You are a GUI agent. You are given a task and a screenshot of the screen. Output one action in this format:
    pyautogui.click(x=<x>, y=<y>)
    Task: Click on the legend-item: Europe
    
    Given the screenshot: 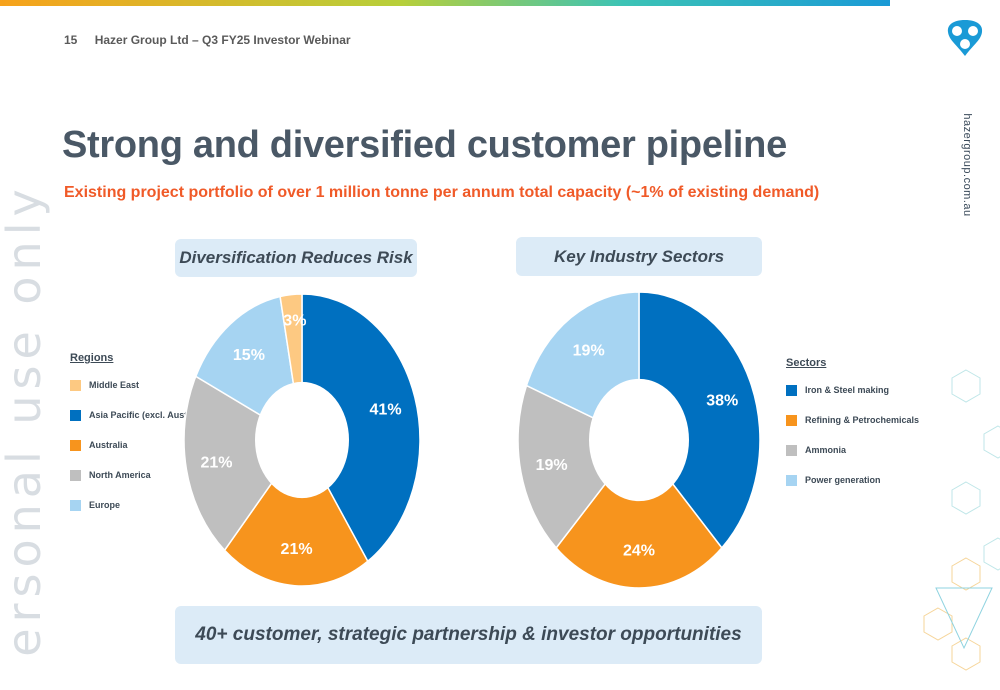 What is the action you would take?
    pyautogui.click(x=130, y=505)
    